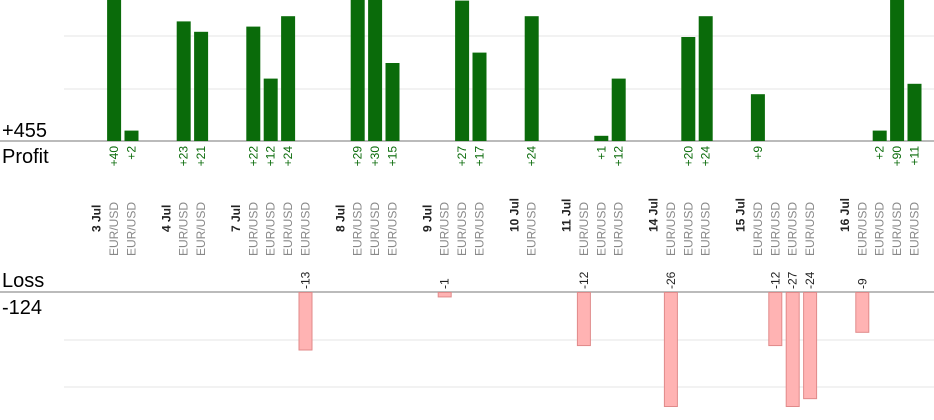 Image resolution: width=934 pixels, height=420 pixels. I want to click on date-label: 4 Jul, so click(166, 218).